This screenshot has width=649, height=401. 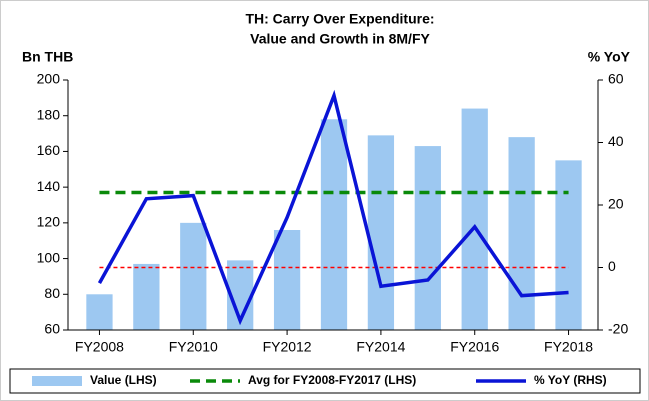 What do you see at coordinates (49, 150) in the screenshot?
I see `y-tick-label: 160` at bounding box center [49, 150].